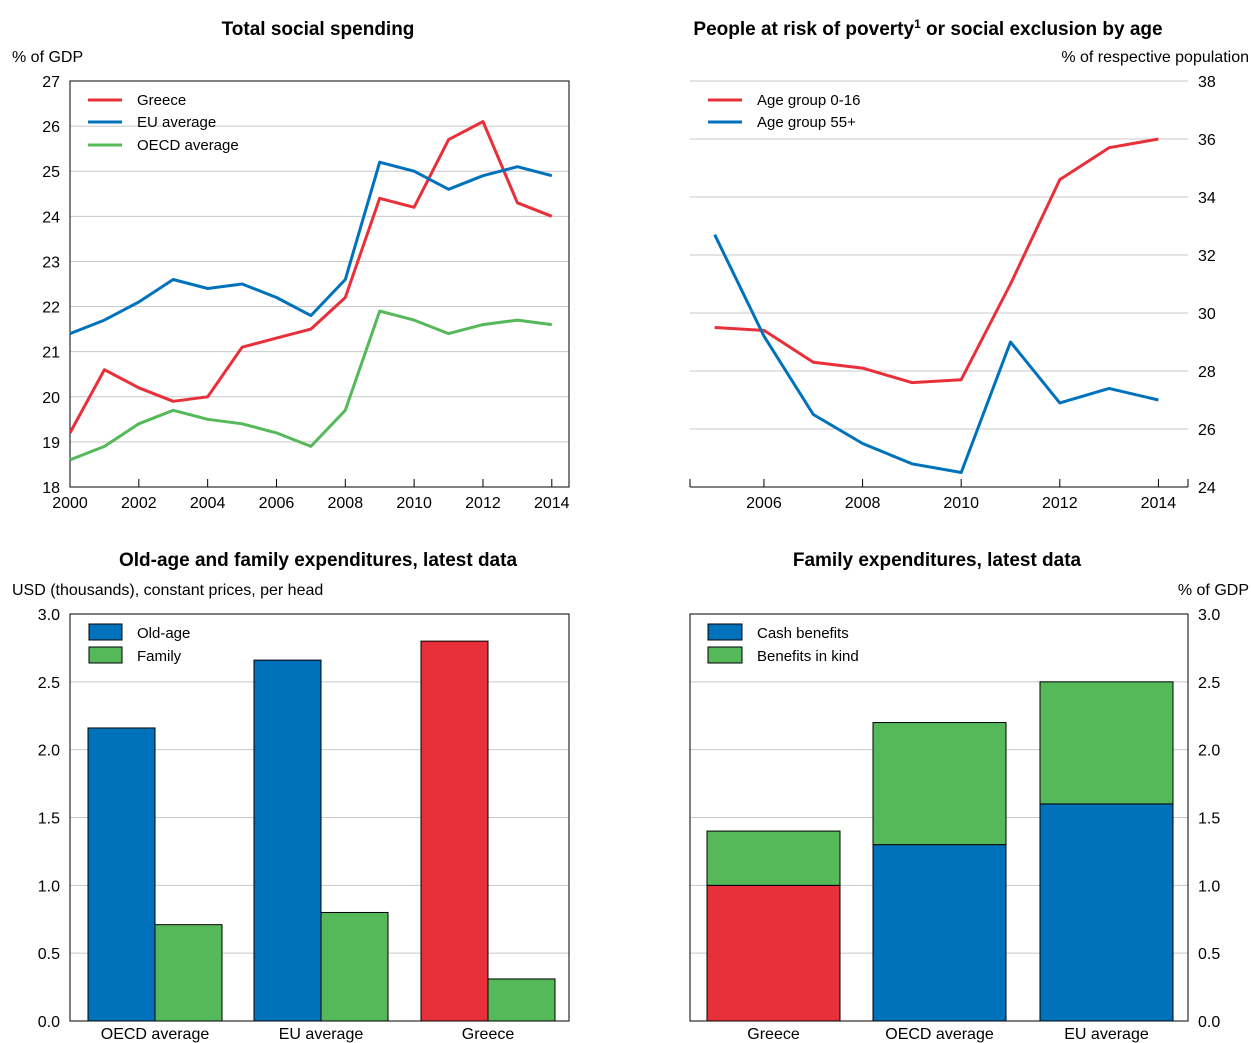 This screenshot has height=1043, width=1251. What do you see at coordinates (521, 1000) in the screenshot?
I see `bar-greece-family` at bounding box center [521, 1000].